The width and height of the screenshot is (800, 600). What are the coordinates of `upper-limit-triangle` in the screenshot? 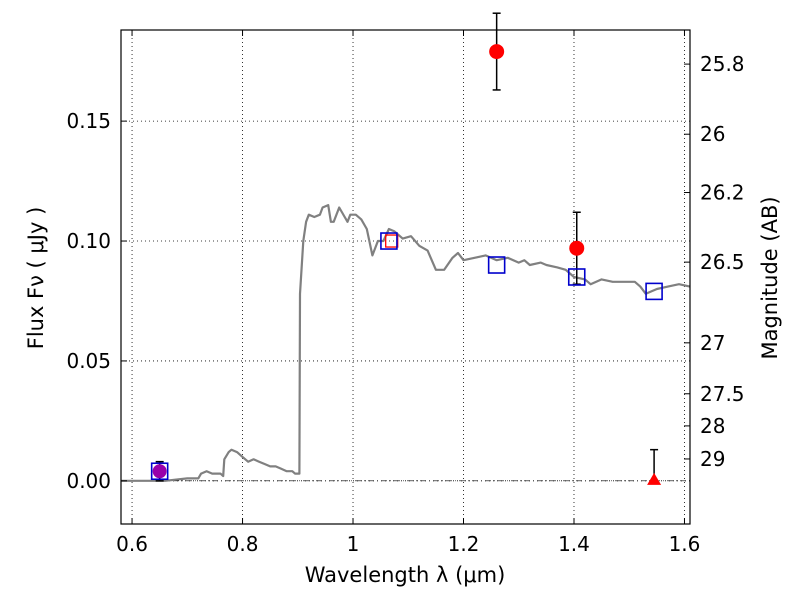 It's located at (654, 478).